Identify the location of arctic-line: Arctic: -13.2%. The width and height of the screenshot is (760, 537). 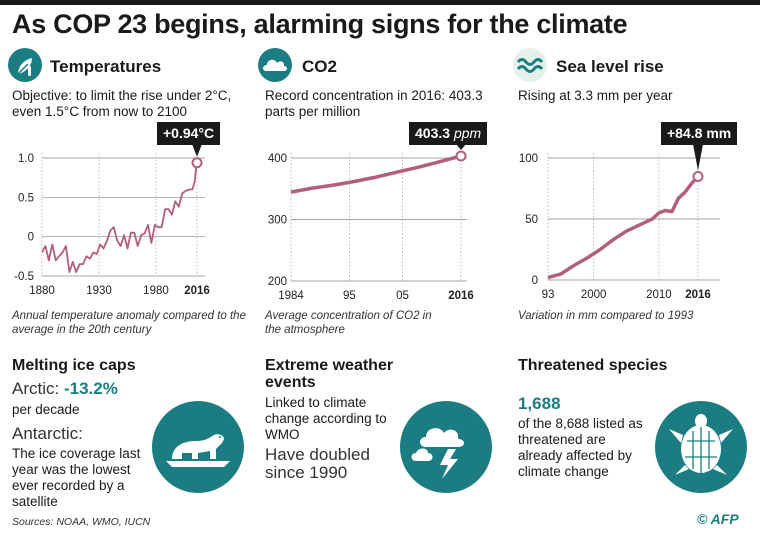
(65, 389).